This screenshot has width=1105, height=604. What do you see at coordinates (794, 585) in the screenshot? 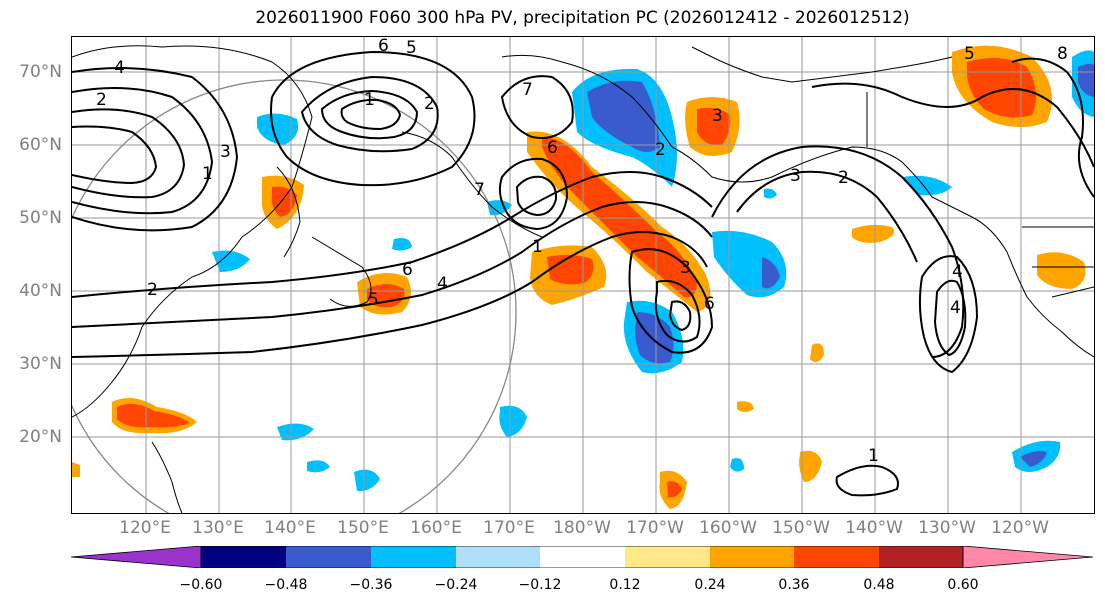
I see `colorbar-tick: 0.36` at bounding box center [794, 585].